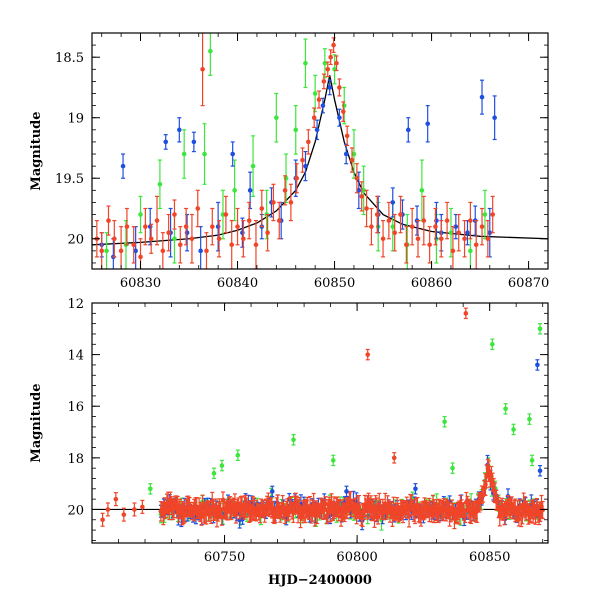 Image resolution: width=600 pixels, height=605 pixels. What do you see at coordinates (75, 240) in the screenshot?
I see `top-y-tick-label: 20` at bounding box center [75, 240].